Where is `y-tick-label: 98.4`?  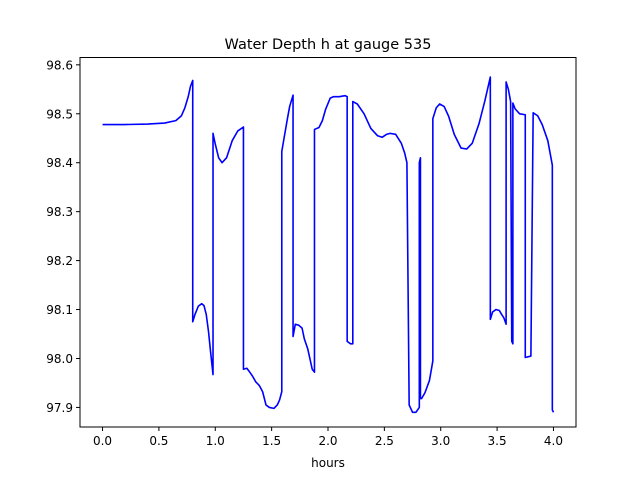 y-tick-label: 98.4 is located at coordinates (59, 163).